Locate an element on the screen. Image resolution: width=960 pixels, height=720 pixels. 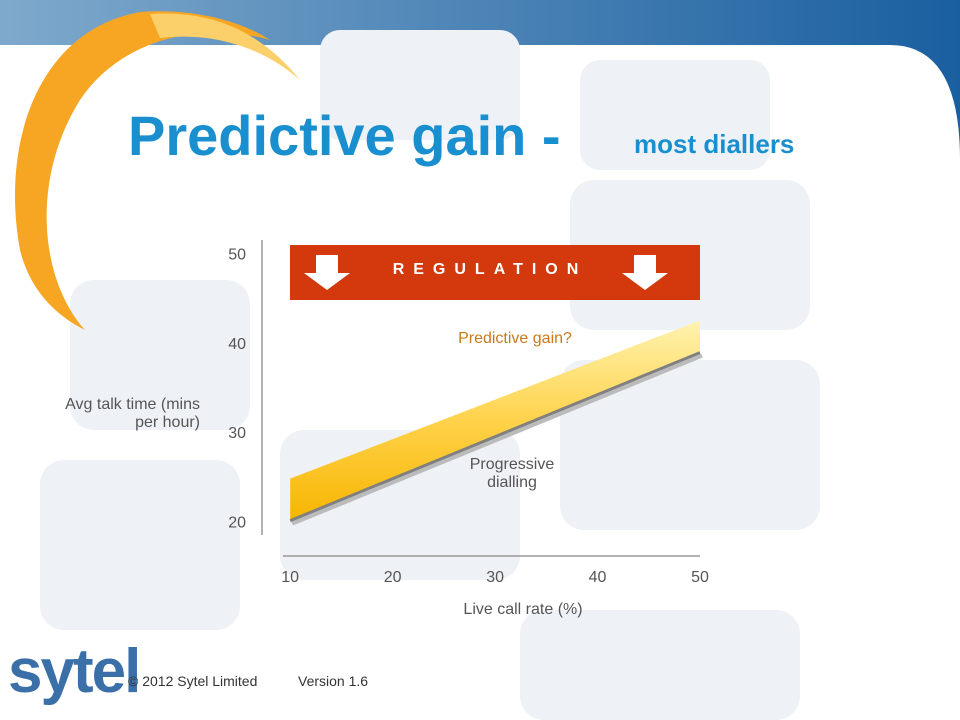
regulation-banner is located at coordinates (495, 272).